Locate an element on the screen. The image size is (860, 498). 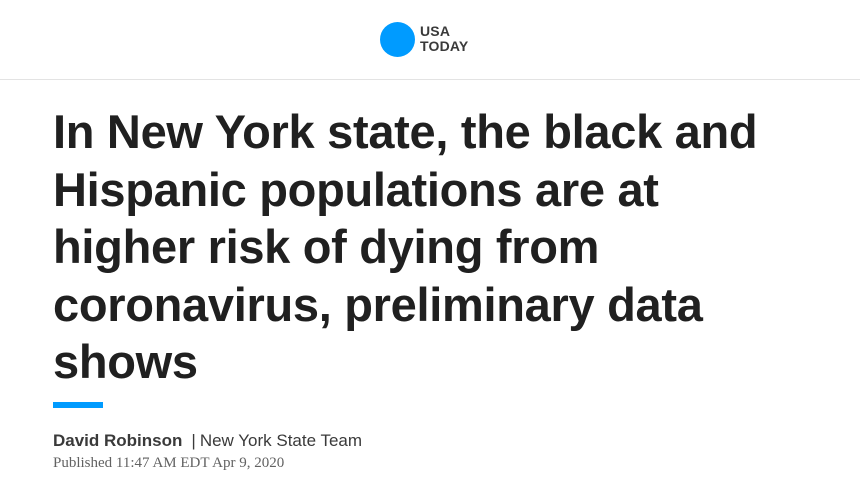
author-link: David Robinson is located at coordinates (118, 440).